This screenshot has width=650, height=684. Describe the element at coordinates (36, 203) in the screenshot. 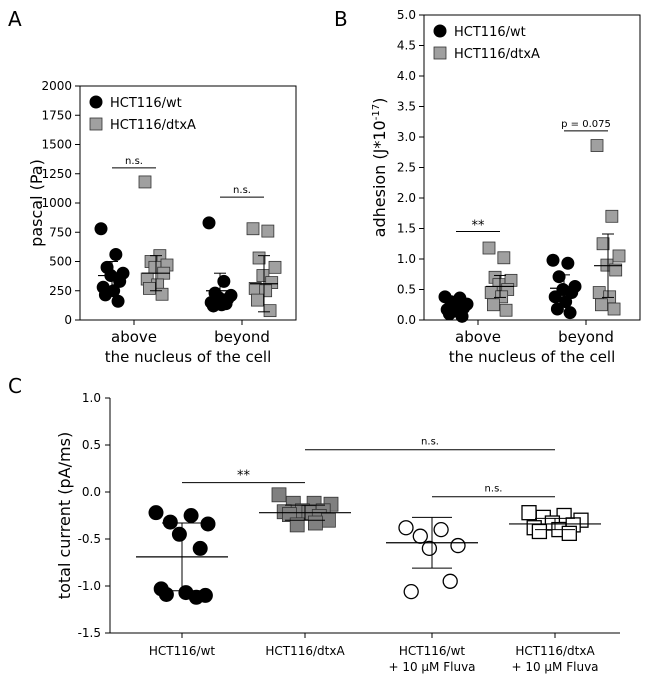

I see `panel-a-y-axis-label: pascal (Pa)` at that location.